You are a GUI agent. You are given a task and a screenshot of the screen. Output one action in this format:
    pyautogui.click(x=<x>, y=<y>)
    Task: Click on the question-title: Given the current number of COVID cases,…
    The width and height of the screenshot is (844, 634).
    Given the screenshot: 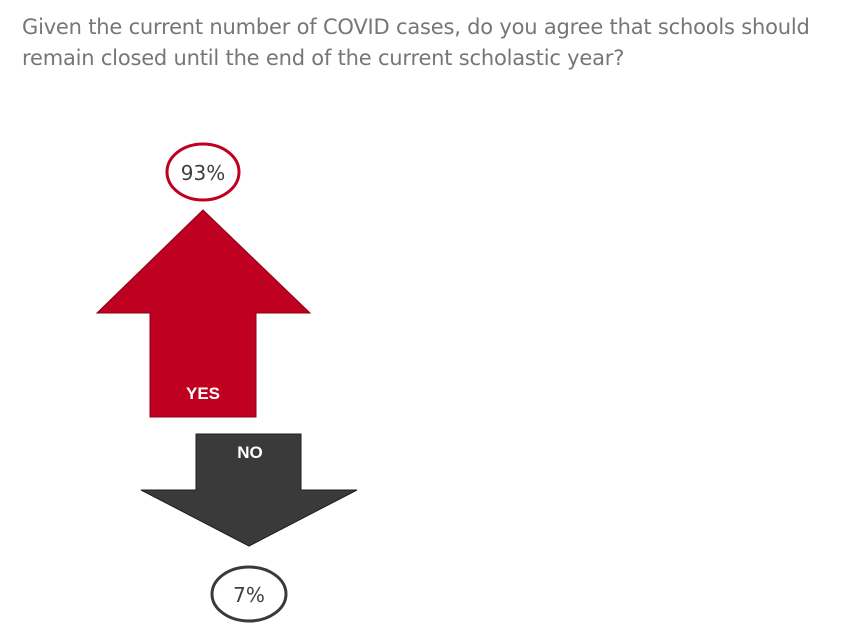 What is the action you would take?
    pyautogui.click(x=416, y=42)
    